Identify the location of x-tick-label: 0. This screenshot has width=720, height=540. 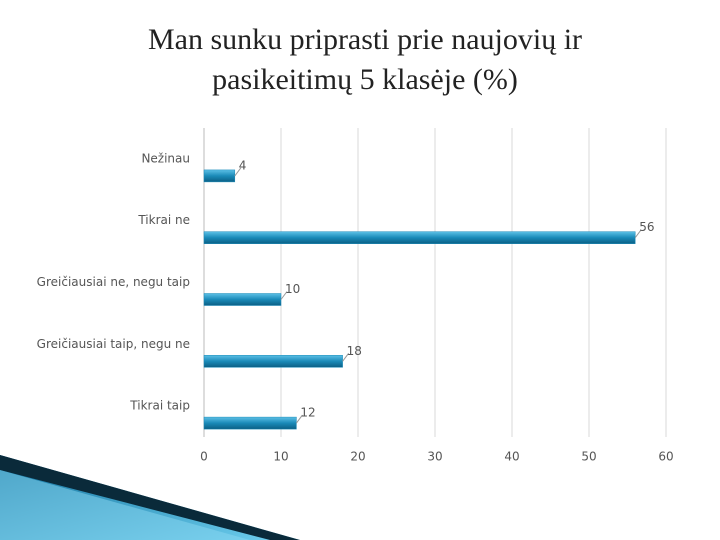
(204, 457).